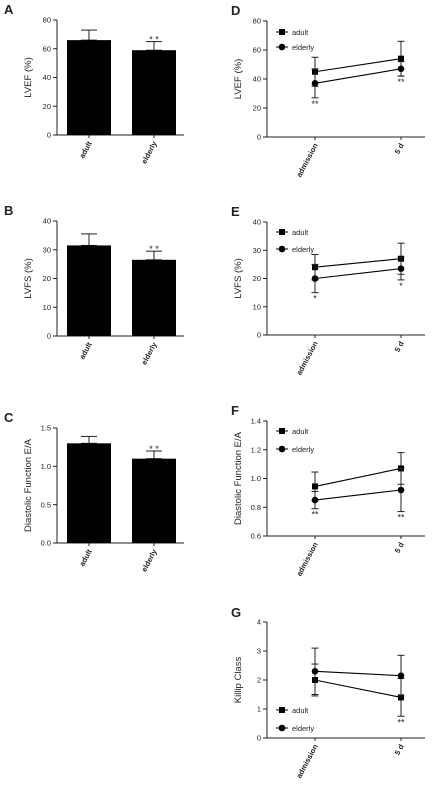  I want to click on panel-g-legend-label: elderly, so click(303, 728).